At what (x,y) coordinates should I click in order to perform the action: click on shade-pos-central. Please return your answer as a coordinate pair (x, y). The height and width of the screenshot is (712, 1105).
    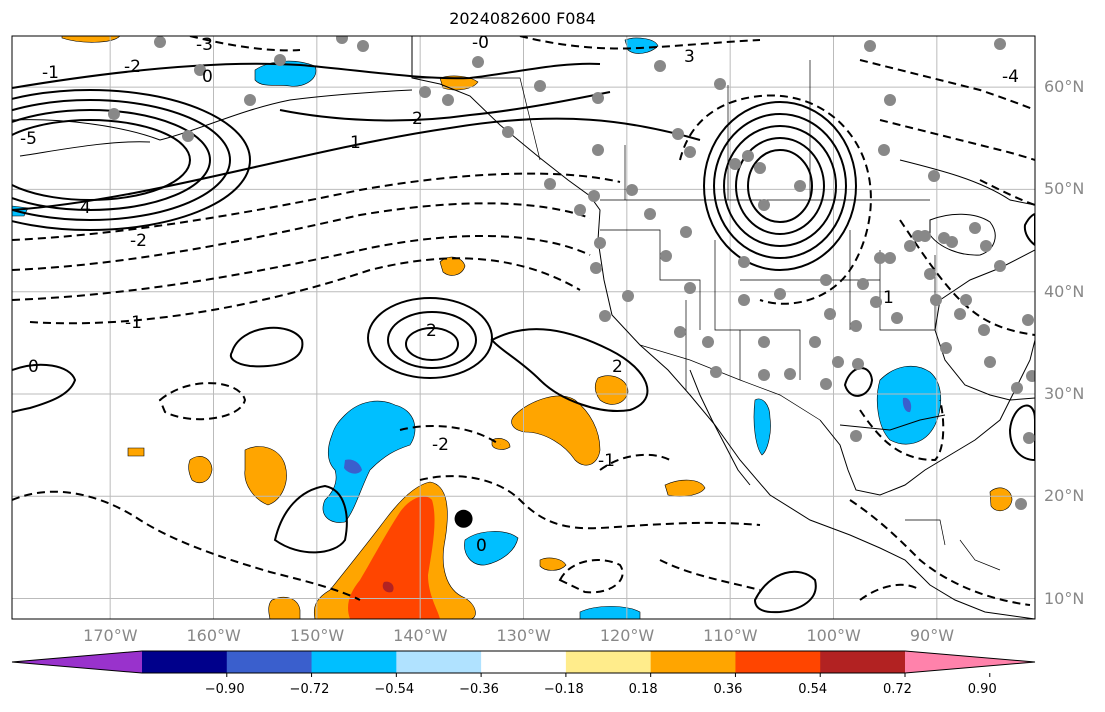
    Looking at the image, I should click on (556, 430).